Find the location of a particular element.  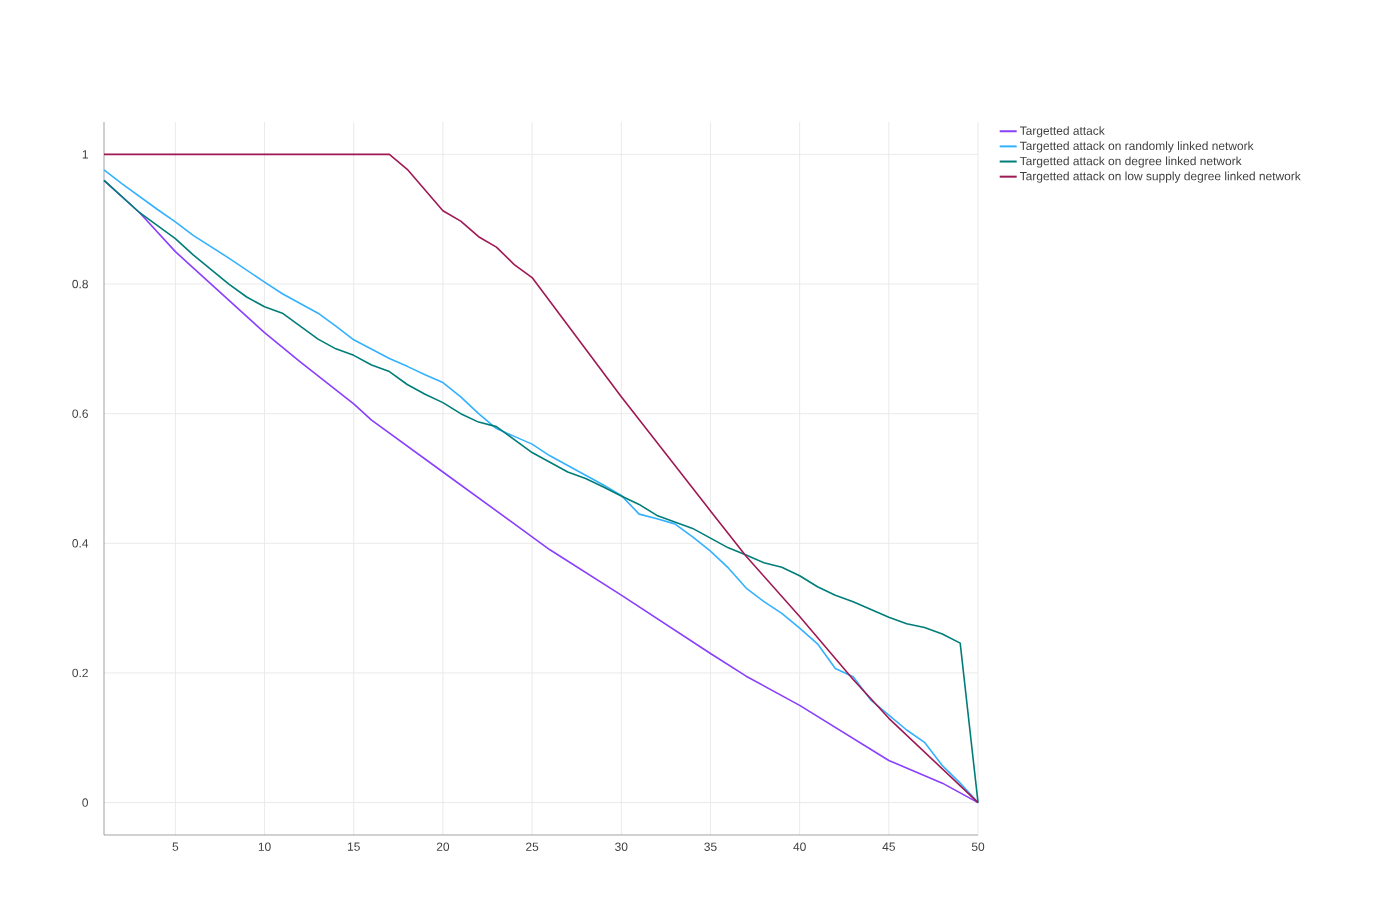

y-tick-label: 1 is located at coordinates (85, 154).